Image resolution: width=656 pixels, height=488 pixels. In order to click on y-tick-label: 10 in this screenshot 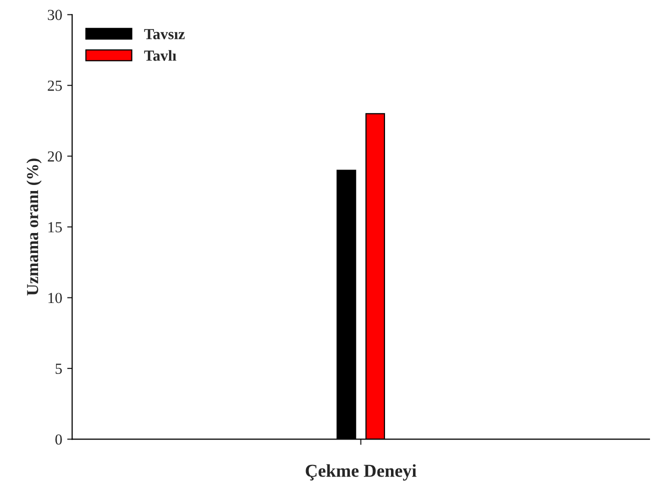, I will do `click(55, 298)`.